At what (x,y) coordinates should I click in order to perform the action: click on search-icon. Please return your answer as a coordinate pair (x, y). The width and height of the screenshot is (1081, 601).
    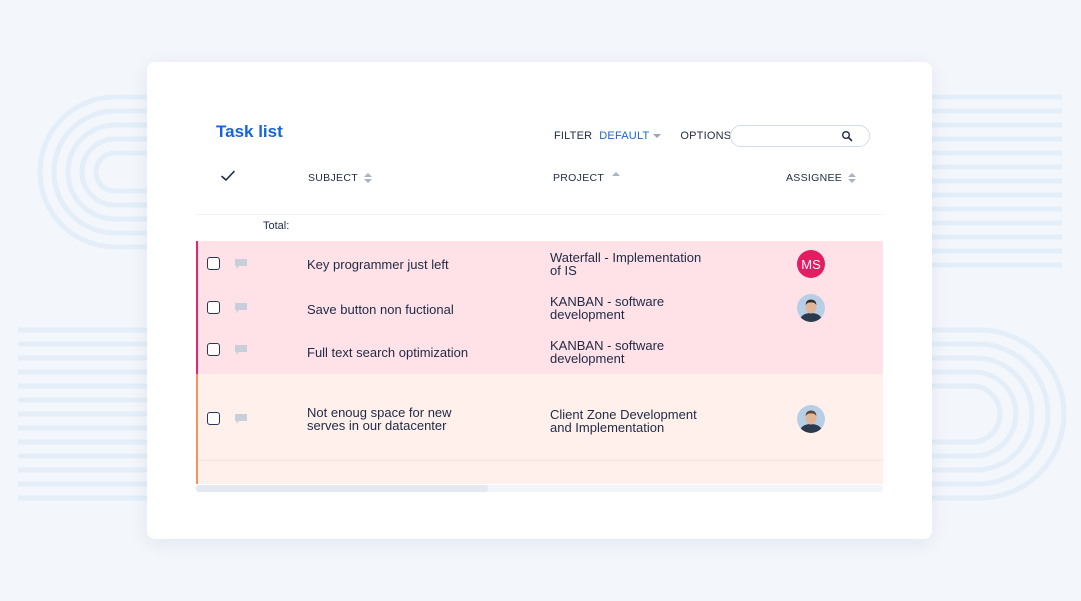
    Looking at the image, I should click on (847, 136).